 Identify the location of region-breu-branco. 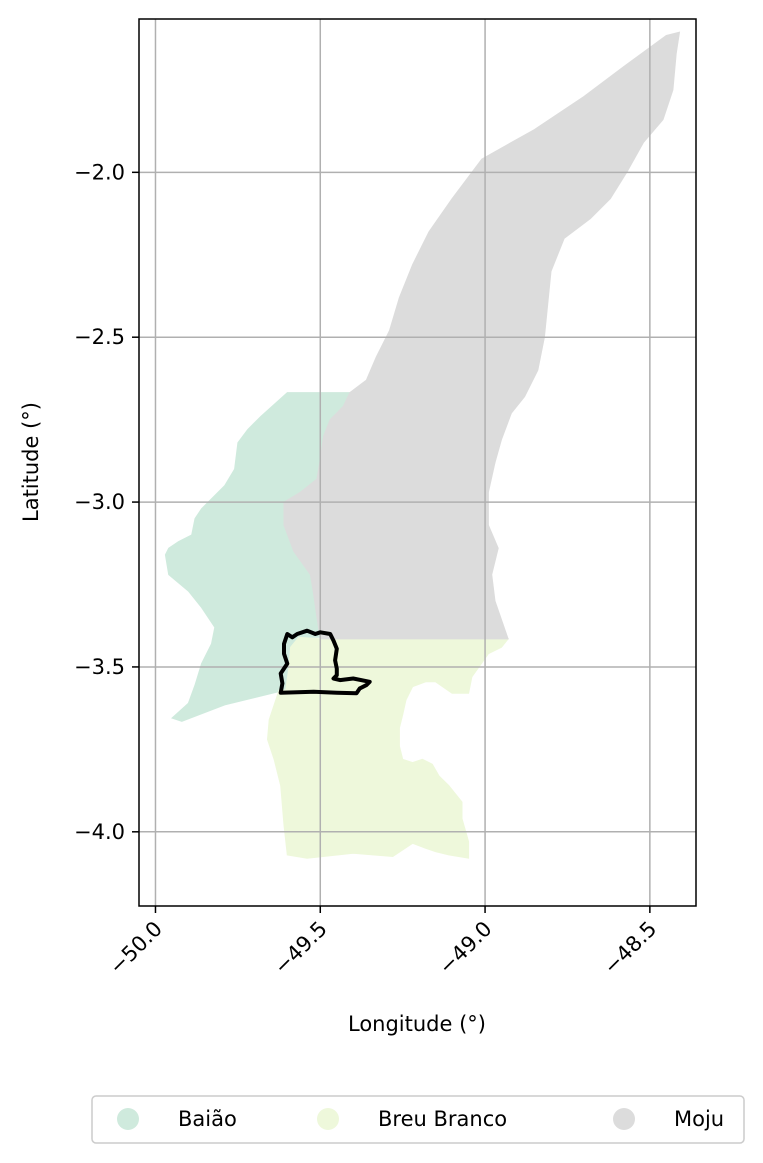
(388, 747).